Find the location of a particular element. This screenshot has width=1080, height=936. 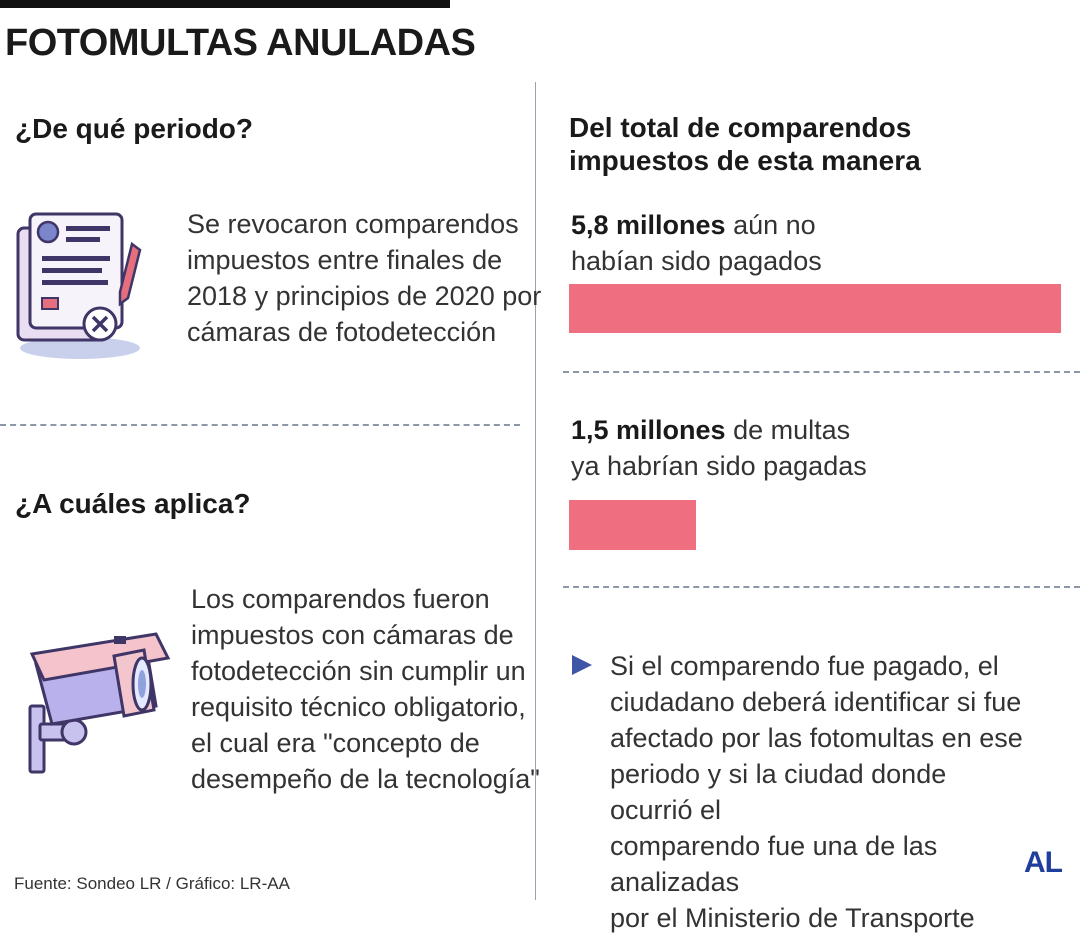

publisher-logo: AL is located at coordinates (1043, 862).